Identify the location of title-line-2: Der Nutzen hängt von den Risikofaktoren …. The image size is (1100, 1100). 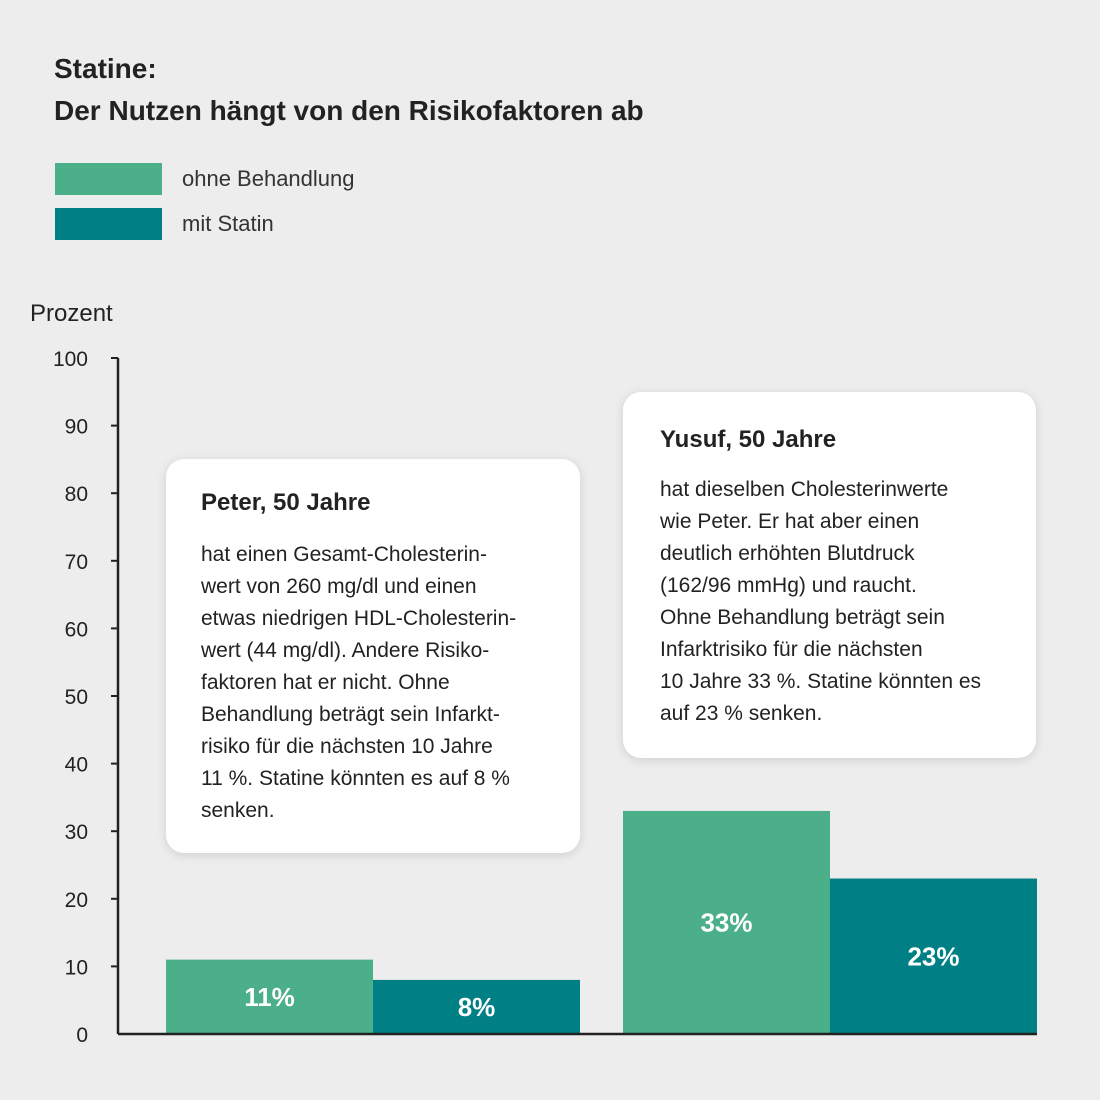
(349, 110).